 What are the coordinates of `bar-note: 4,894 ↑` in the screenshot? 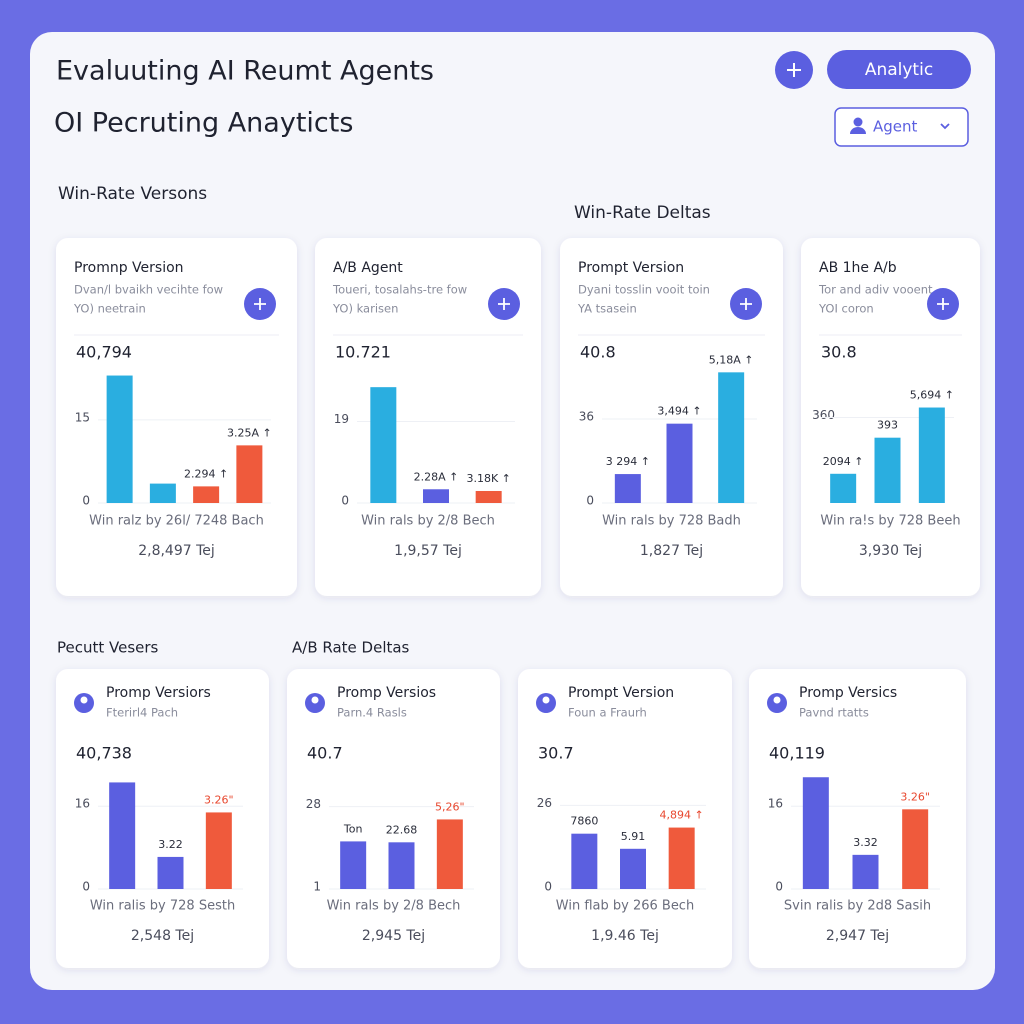 It's located at (682, 815).